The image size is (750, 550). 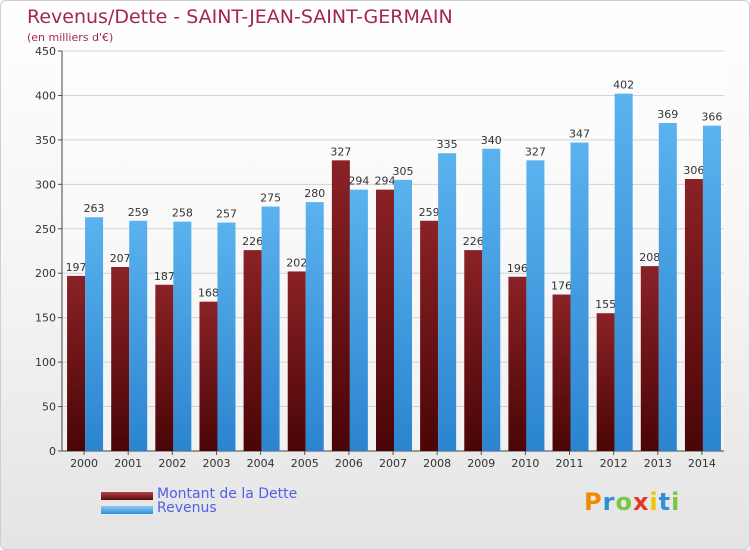 I want to click on data-label-revenus: 263, so click(x=94, y=208).